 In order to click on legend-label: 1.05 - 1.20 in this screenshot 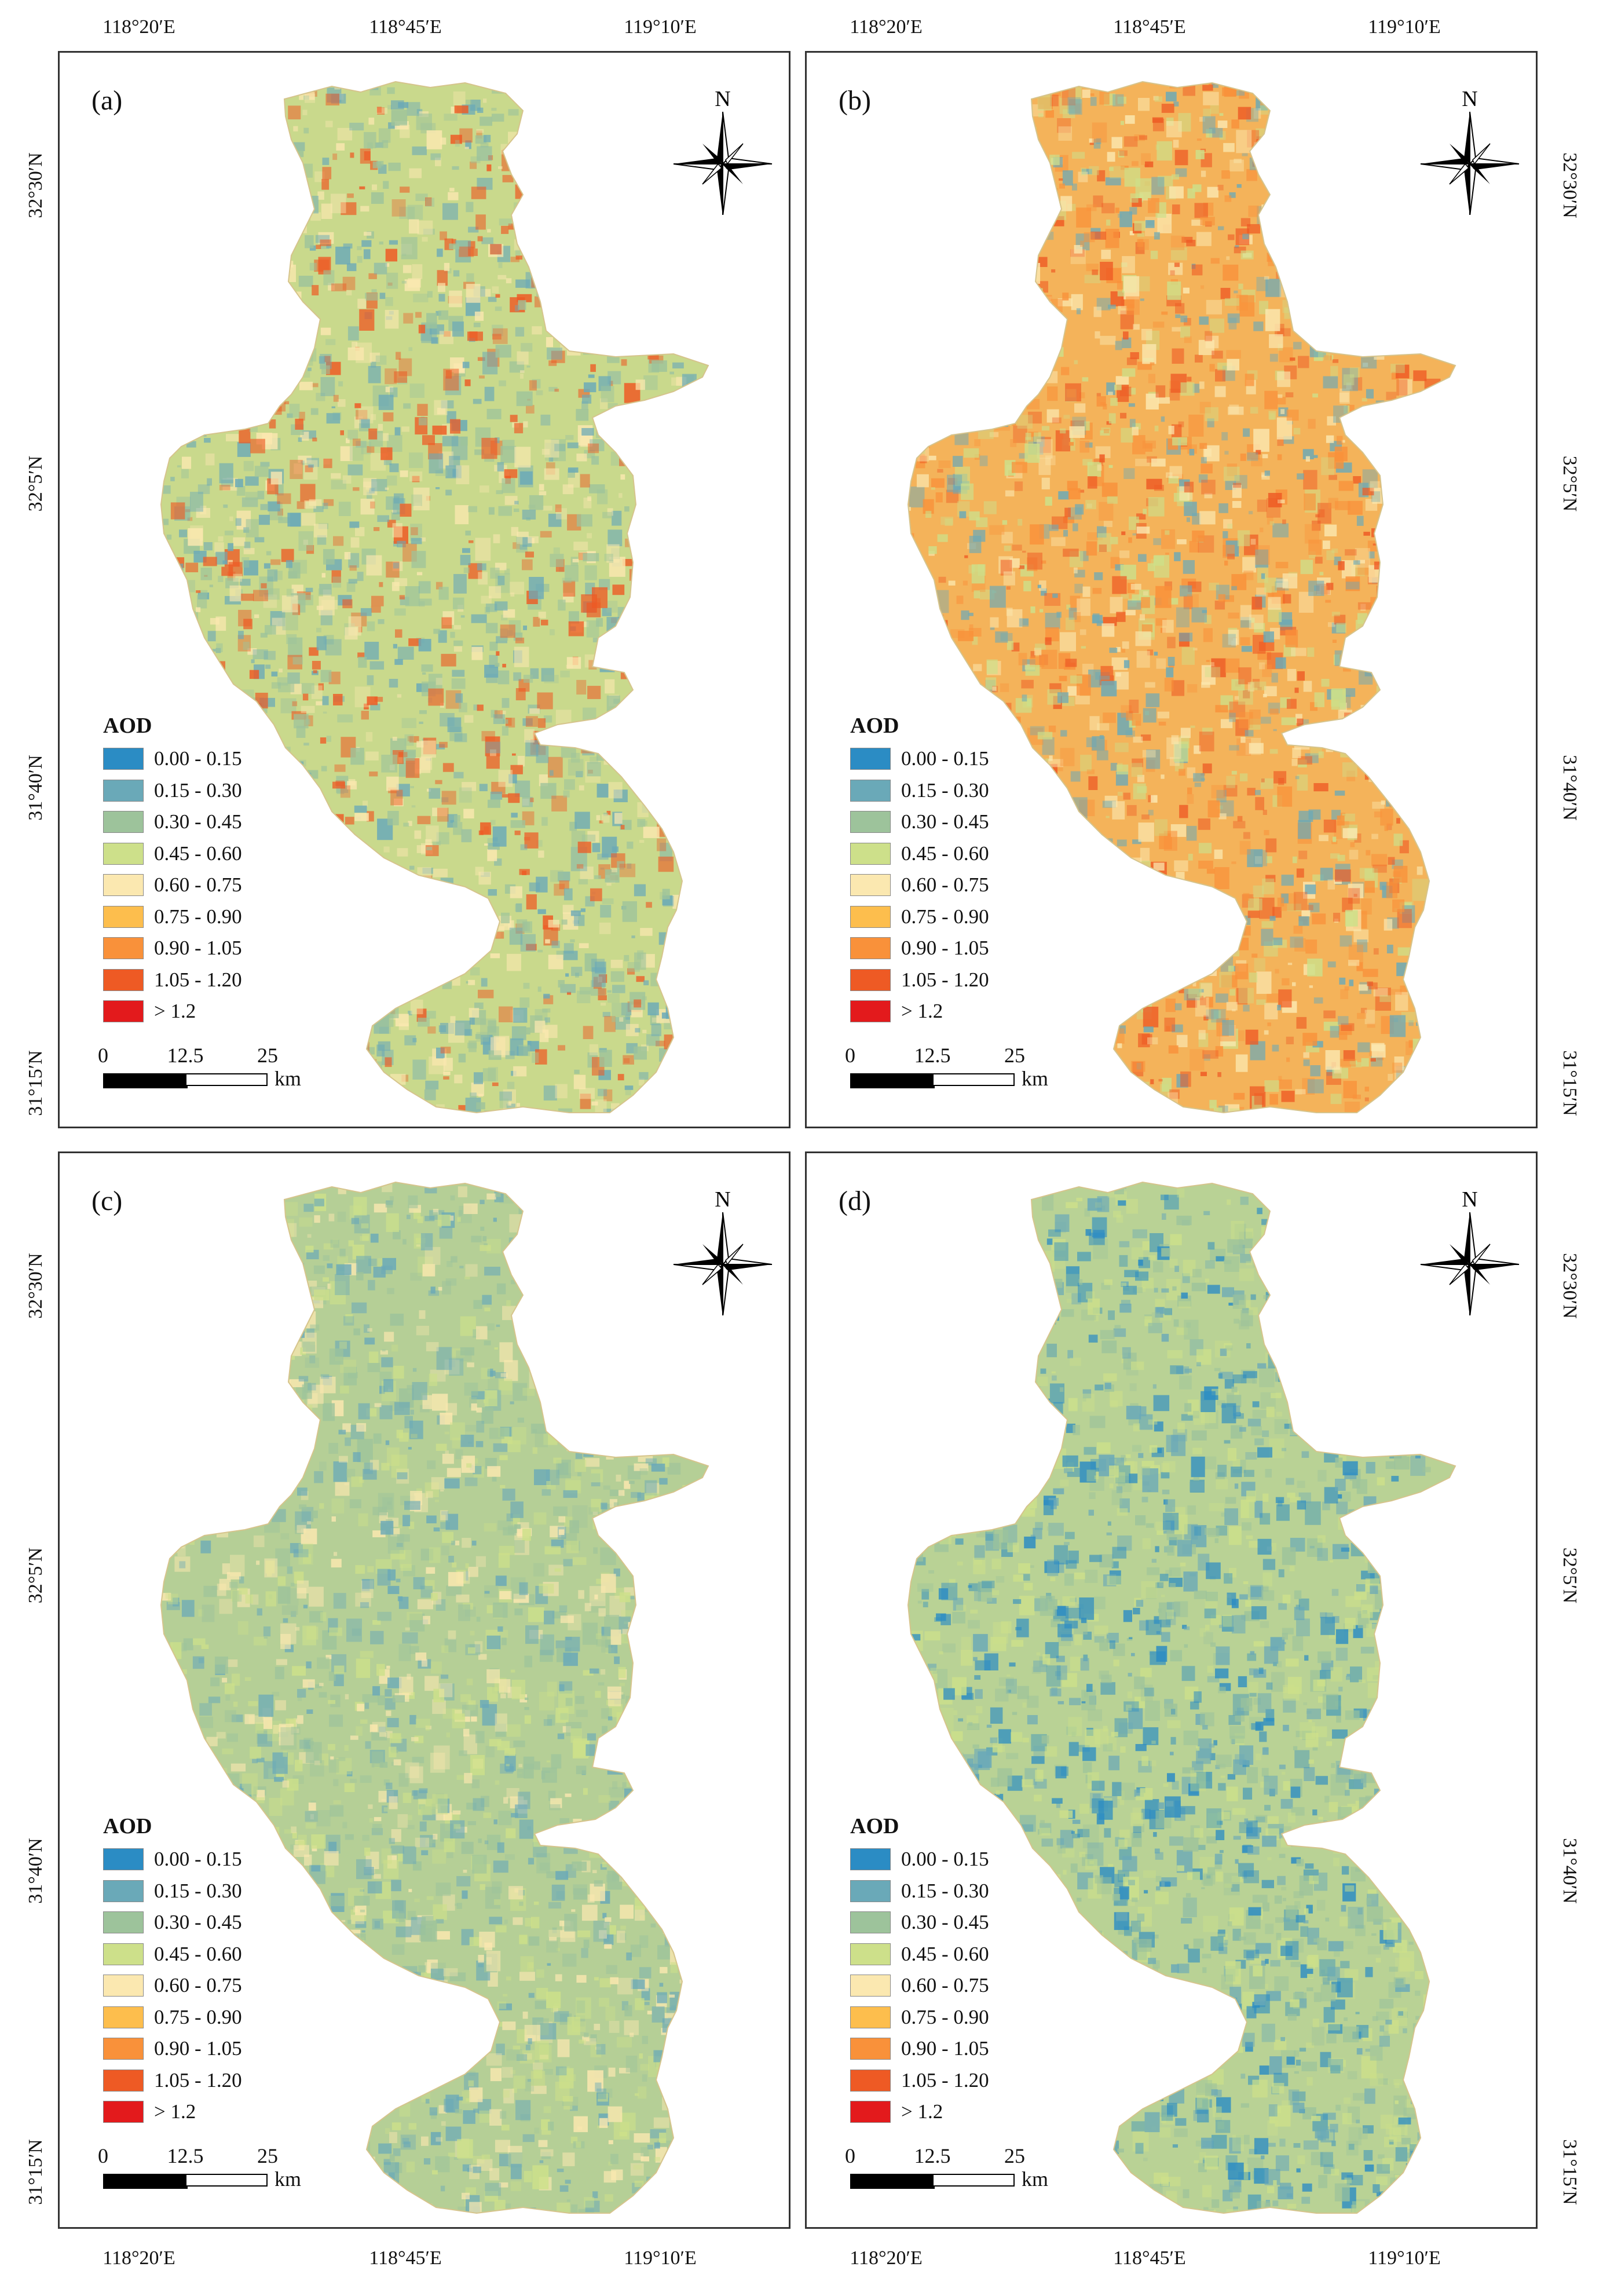, I will do `click(198, 979)`.